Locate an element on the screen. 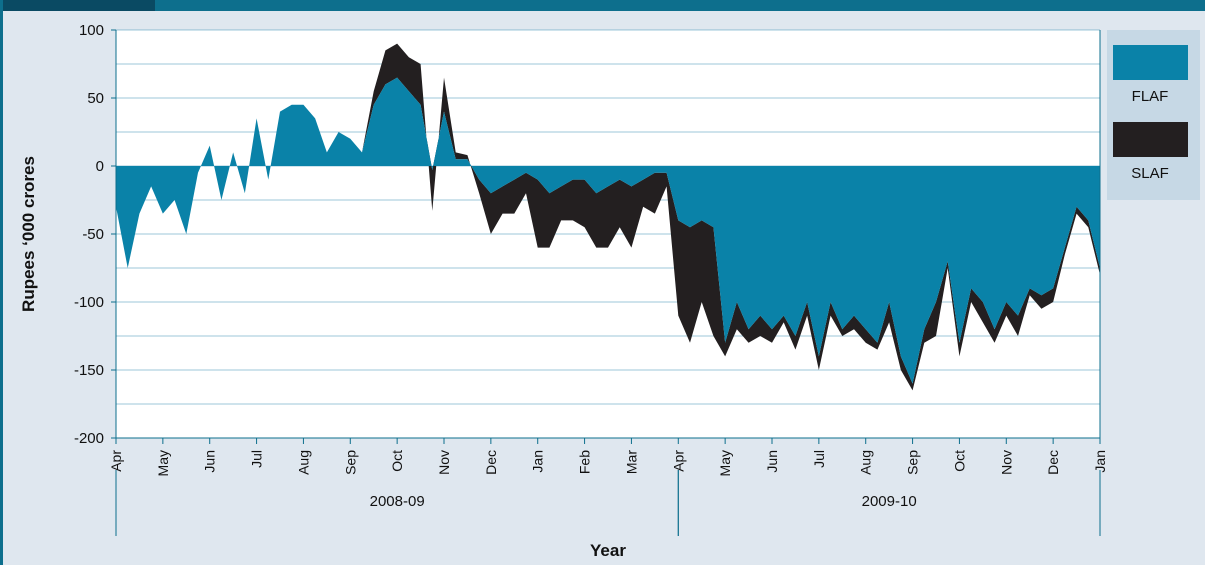 This screenshot has width=1205, height=565. y-tick-label: -100 is located at coordinates (89, 302).